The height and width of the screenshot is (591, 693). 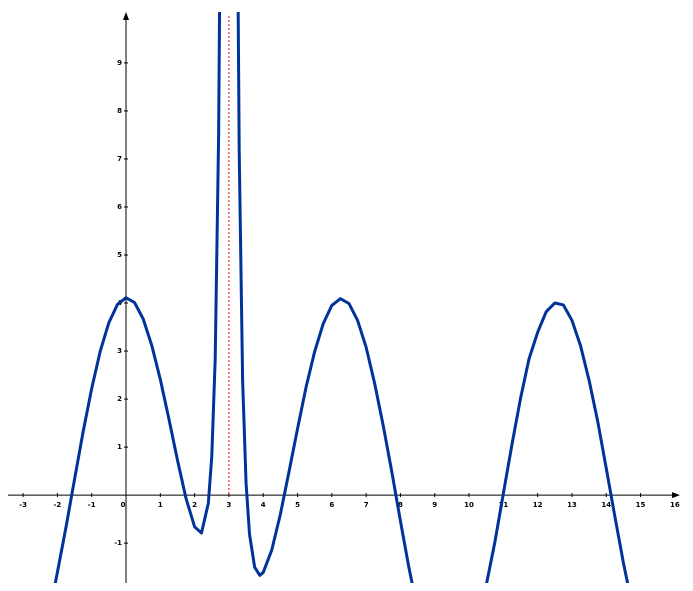 I want to click on y-tick-label: 1, so click(x=119, y=447).